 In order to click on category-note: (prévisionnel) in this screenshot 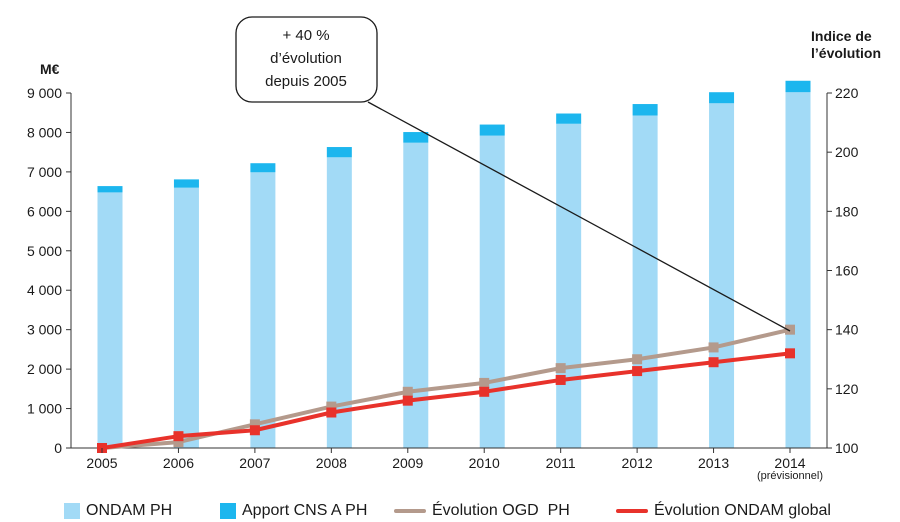, I will do `click(790, 476)`.